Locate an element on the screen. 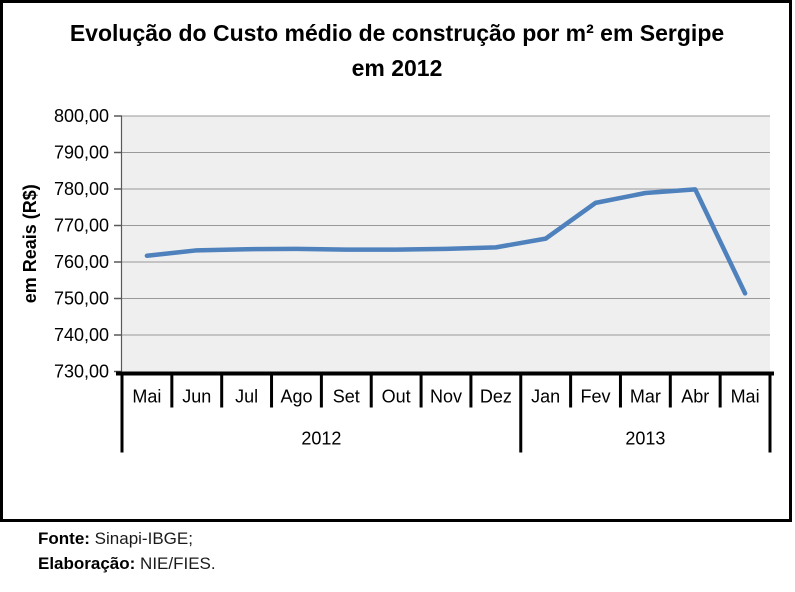 This screenshot has height=592, width=795. month-label: Out is located at coordinates (396, 397).